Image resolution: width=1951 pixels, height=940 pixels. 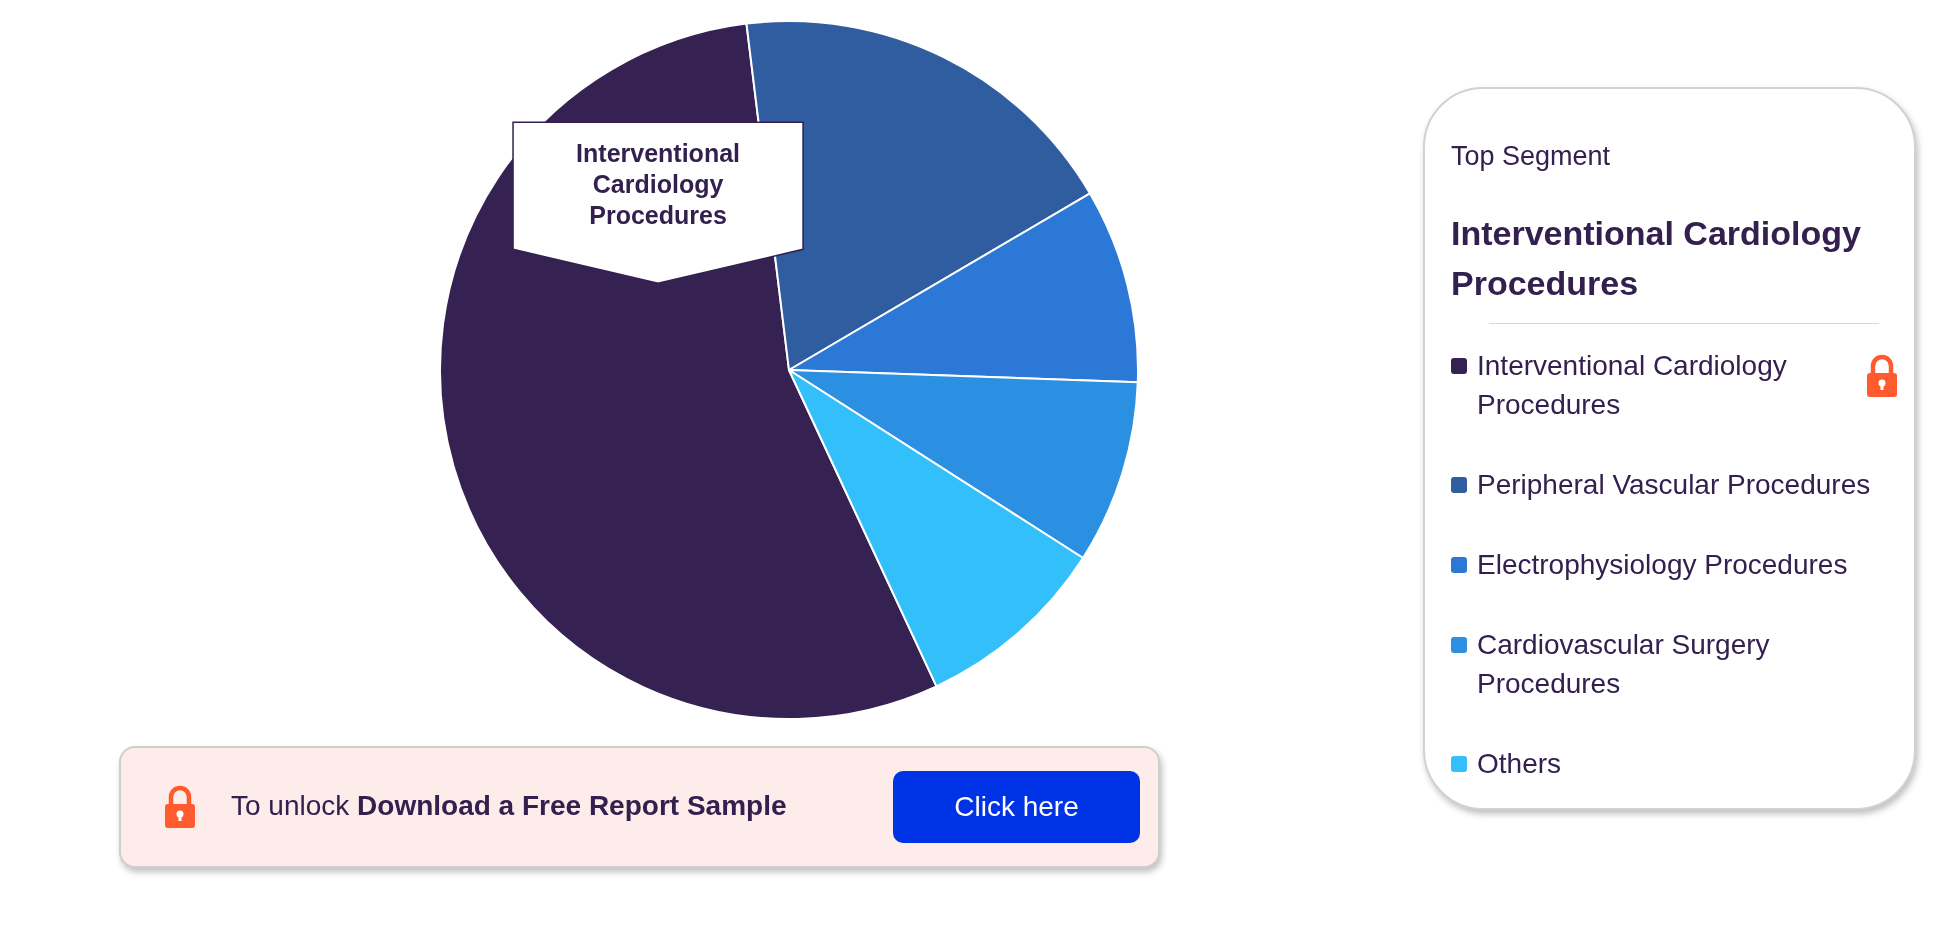 What do you see at coordinates (1016, 807) in the screenshot?
I see `button: Click here` at bounding box center [1016, 807].